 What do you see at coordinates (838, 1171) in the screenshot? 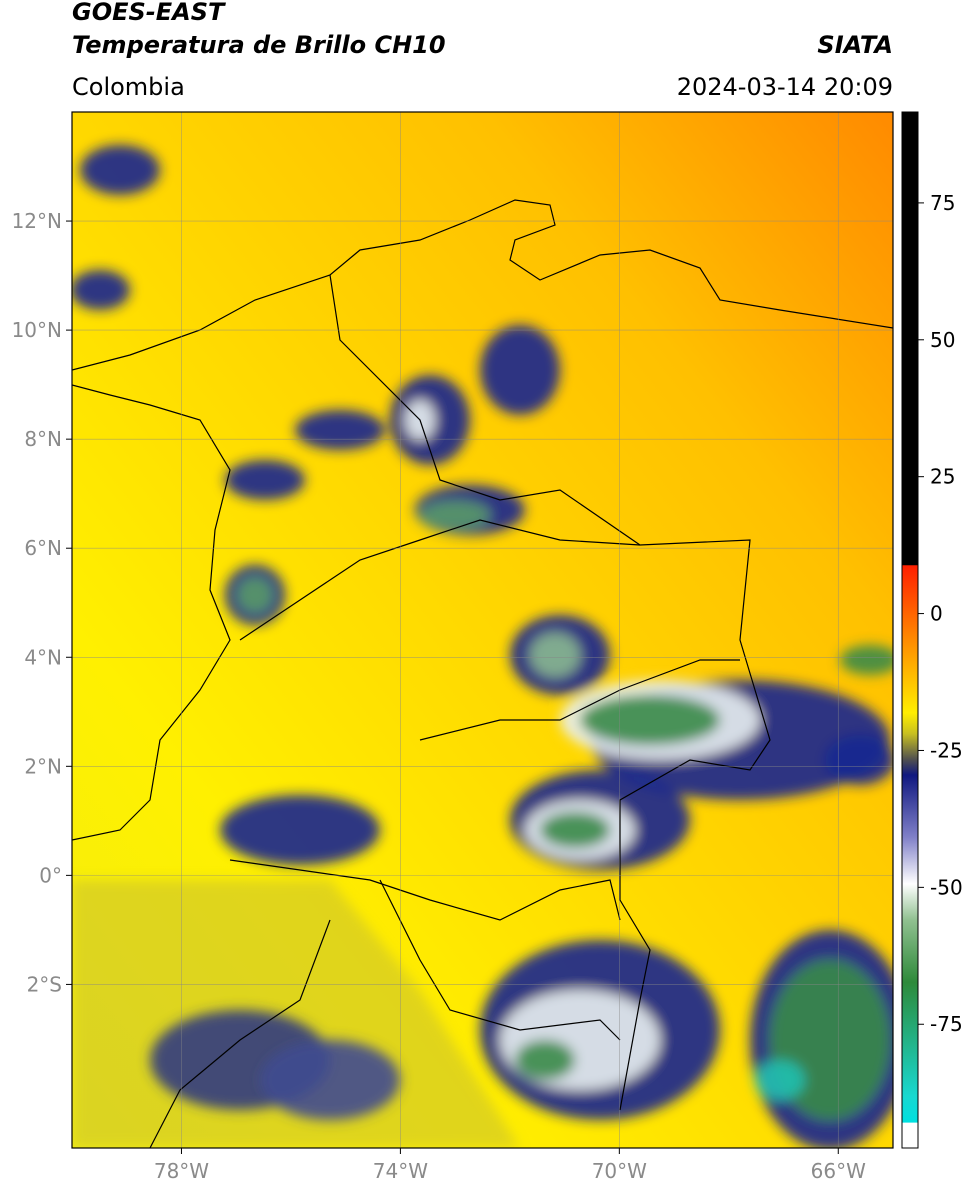
I see `lon-tick-label: 66°W` at bounding box center [838, 1171].